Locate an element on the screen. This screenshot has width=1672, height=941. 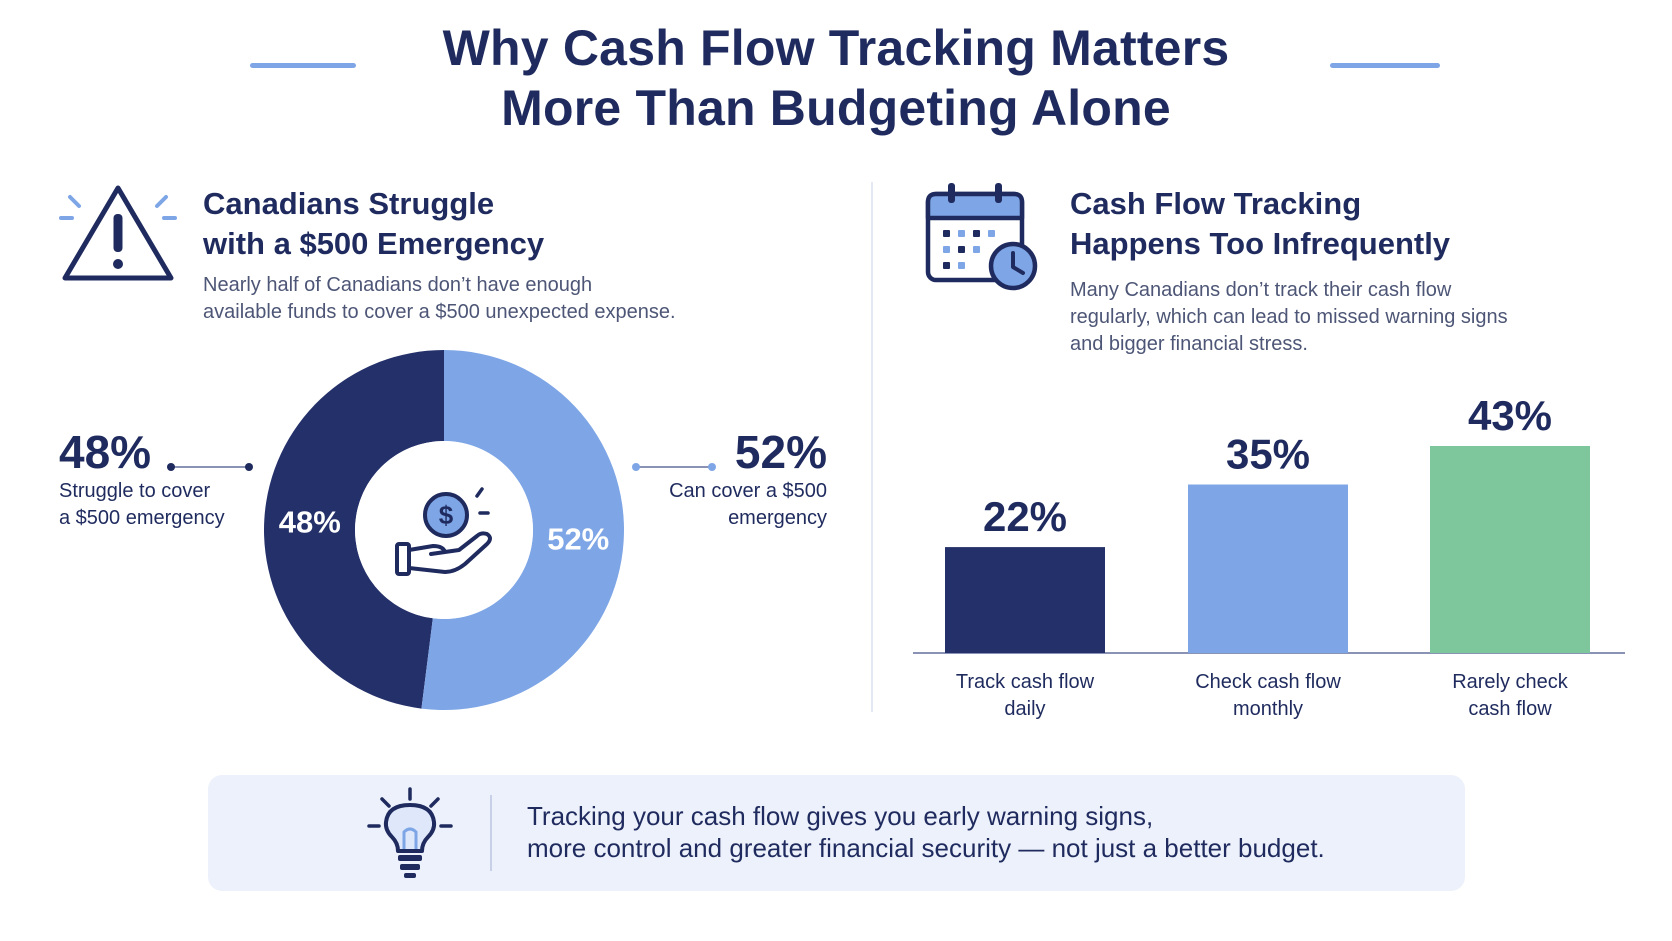
donut-left-callout-label: Struggle to cover a $500 emergency is located at coordinates (142, 505).